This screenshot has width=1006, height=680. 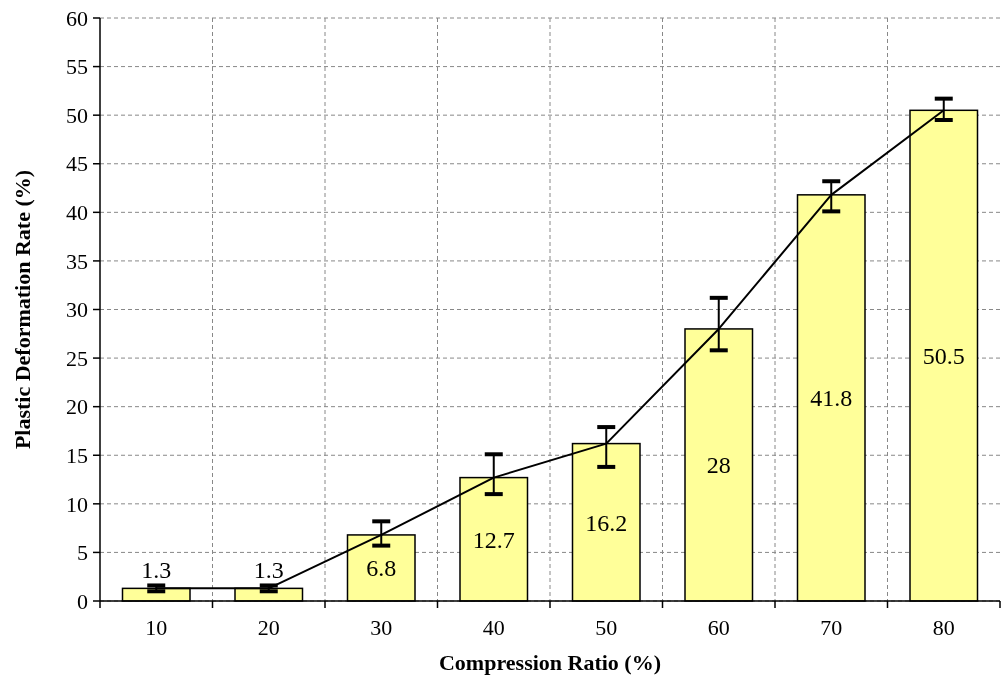 What do you see at coordinates (831, 627) in the screenshot?
I see `x-tick-label: 70` at bounding box center [831, 627].